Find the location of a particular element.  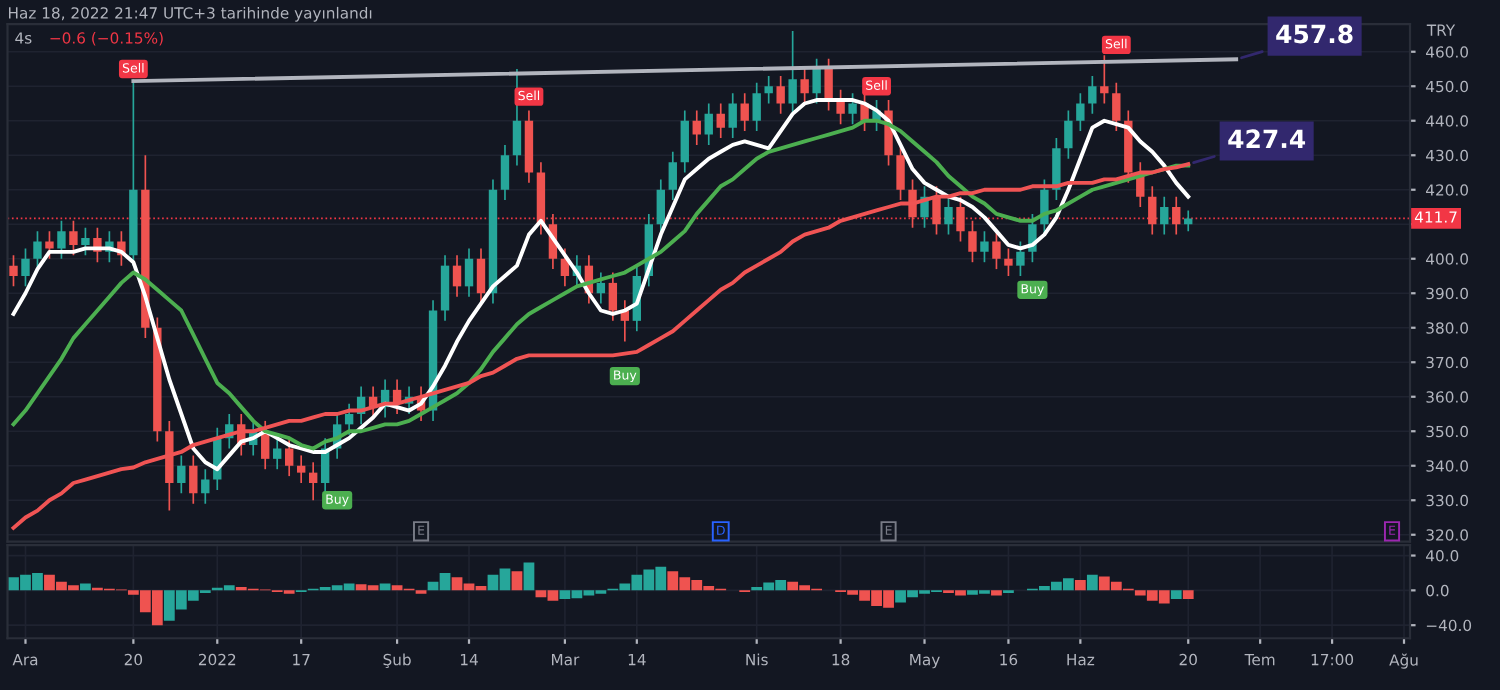

data-label: 457.8 is located at coordinates (1314, 34).